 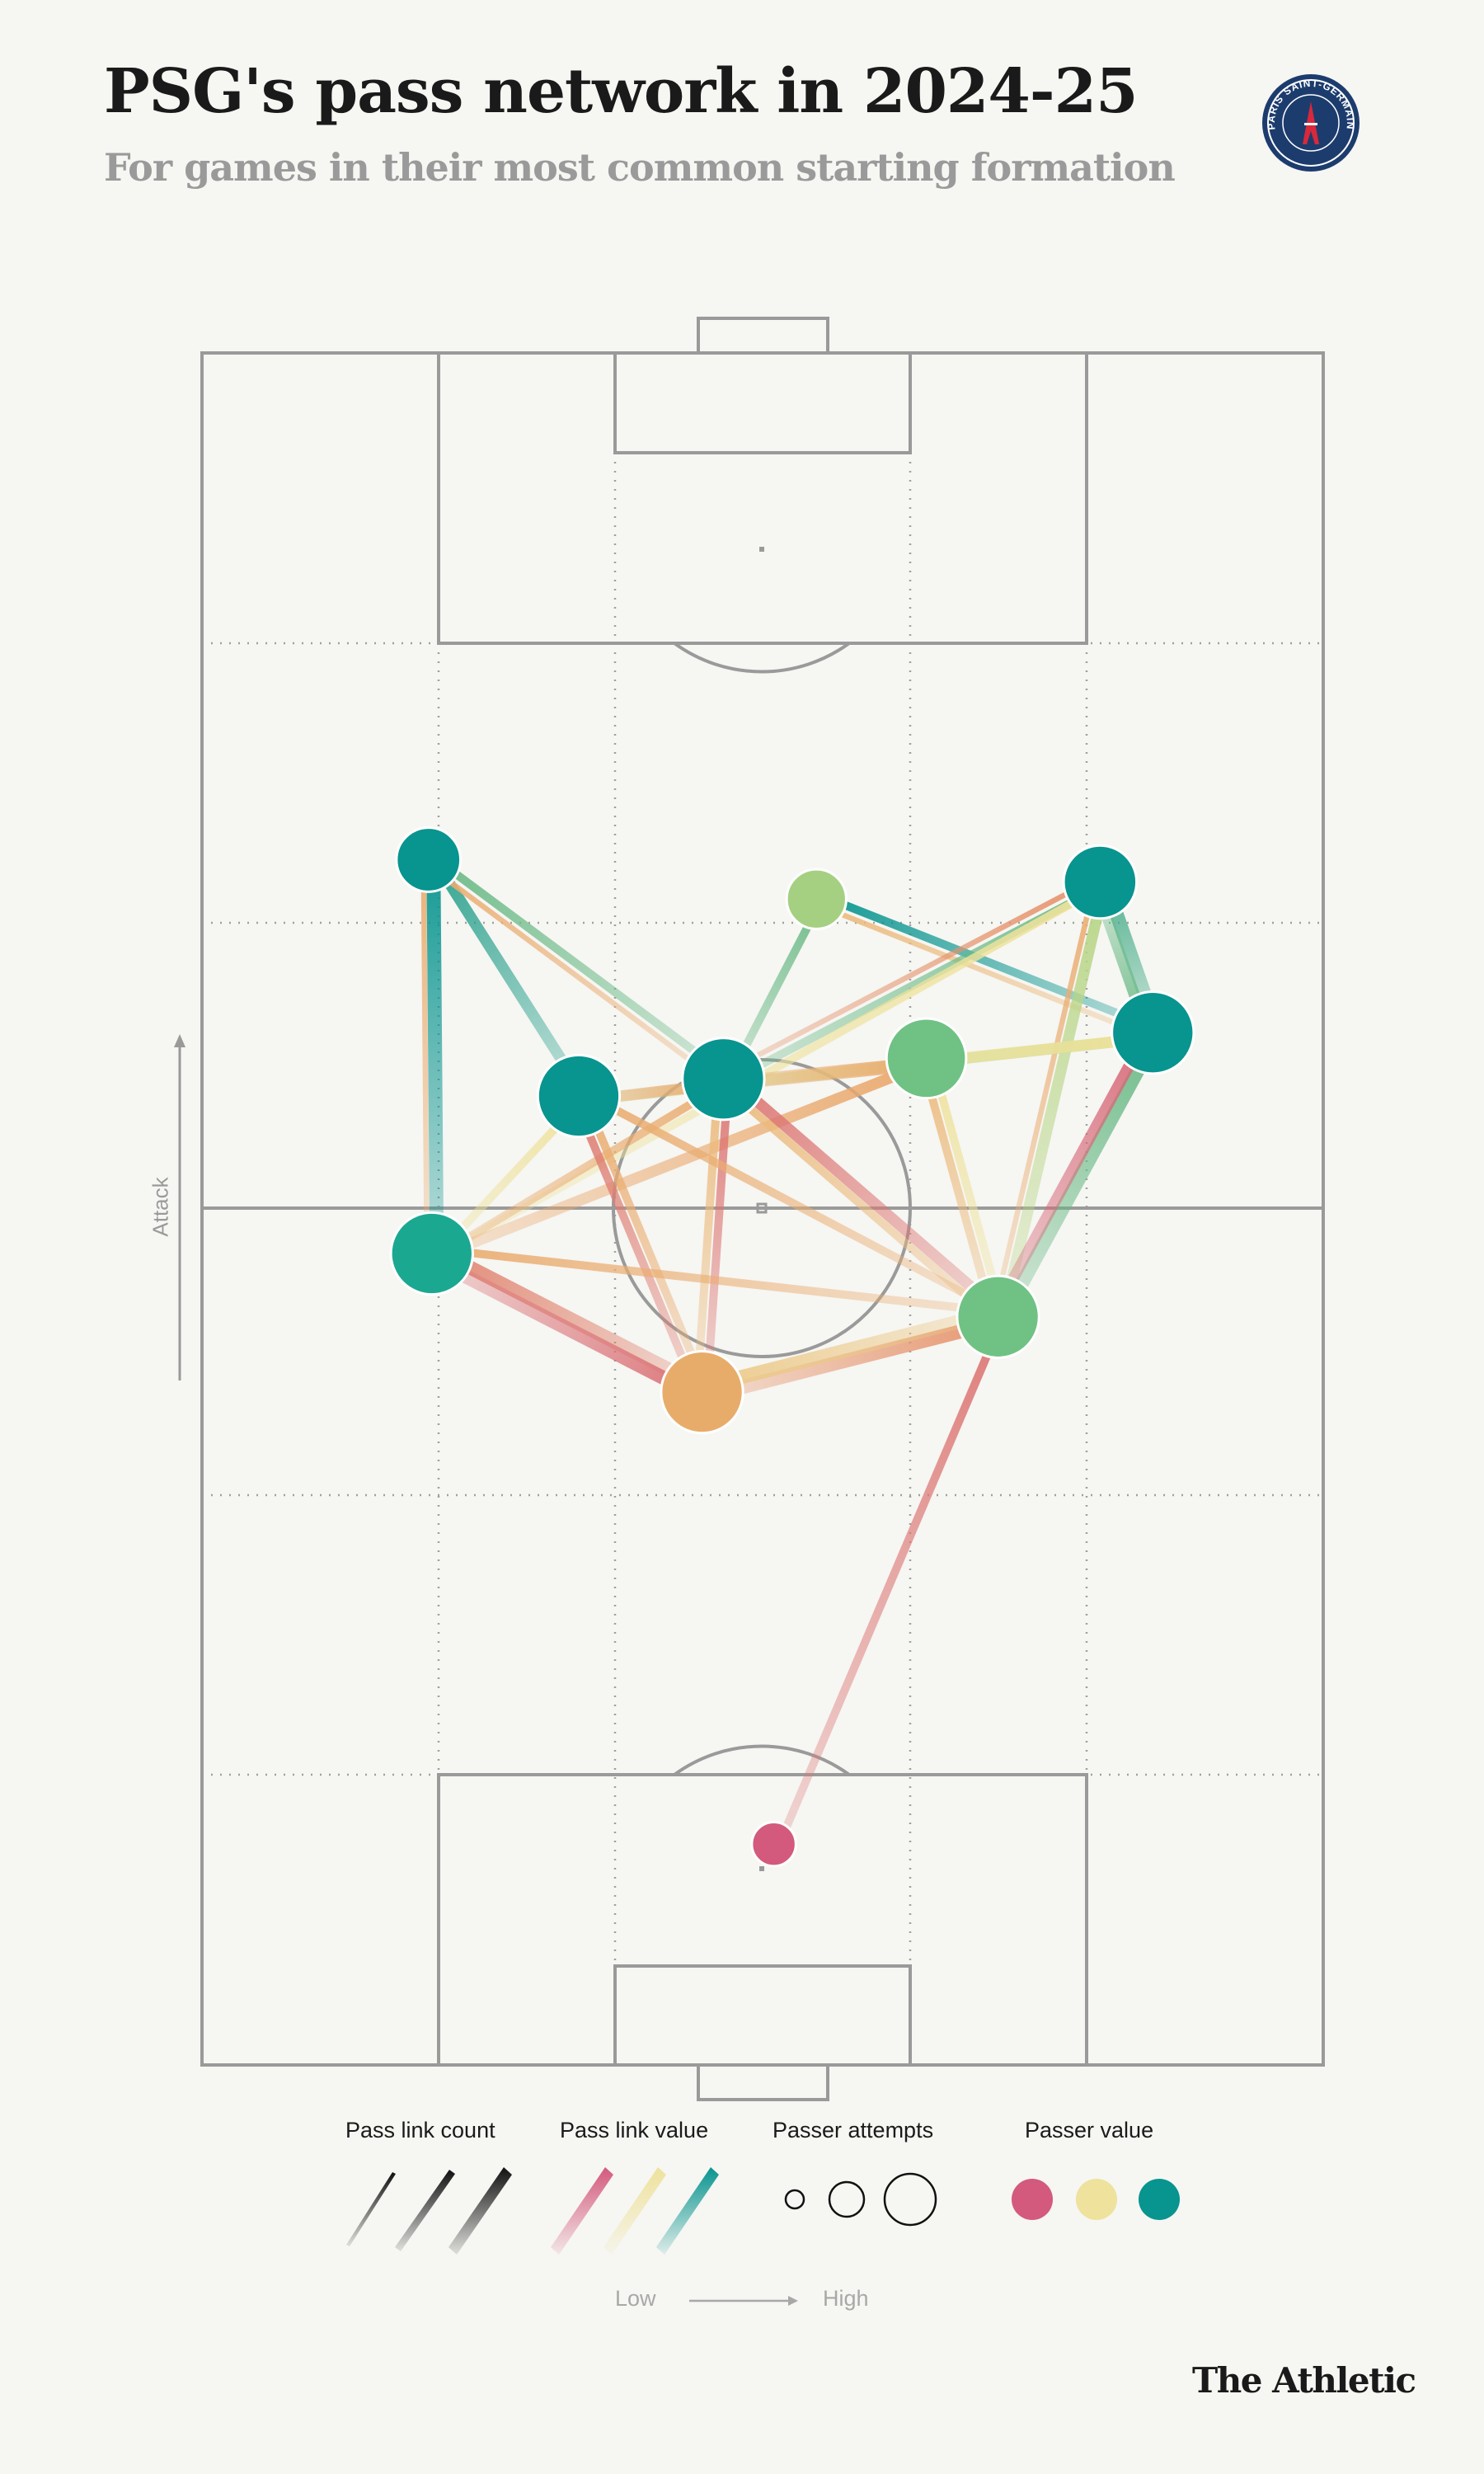 What do you see at coordinates (846, 2298) in the screenshot?
I see `legend-high-label: High` at bounding box center [846, 2298].